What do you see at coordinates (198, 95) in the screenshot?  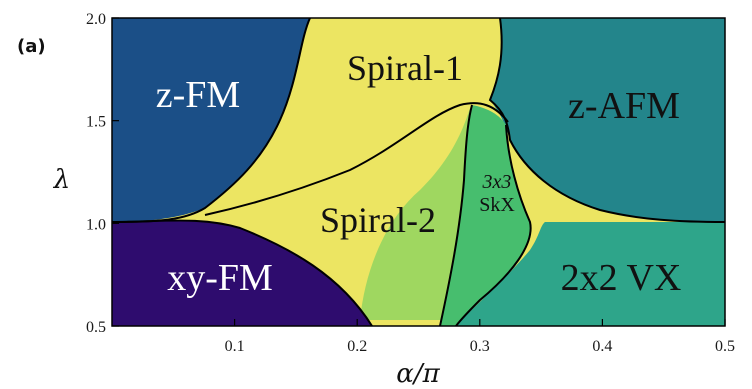 I see `region-label-z-fm: z-FM` at bounding box center [198, 95].